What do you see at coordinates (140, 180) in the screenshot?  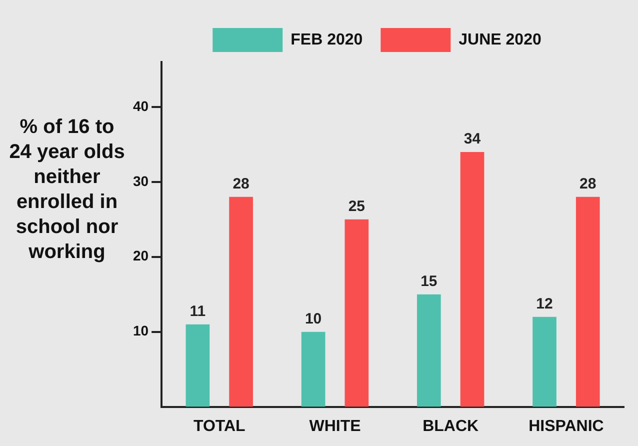 I see `y-tick-label: 30` at bounding box center [140, 180].